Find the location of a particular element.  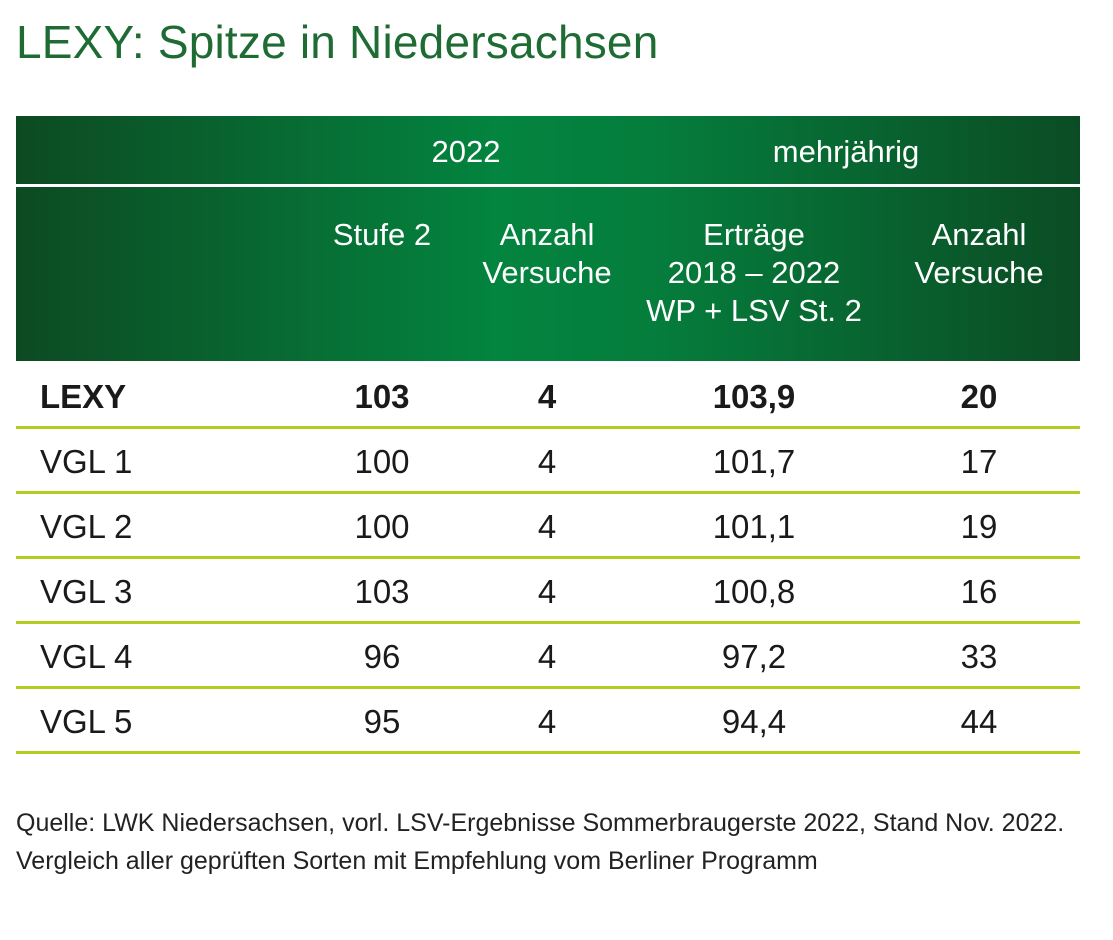

row-name: VGL 5 is located at coordinates (86, 721).